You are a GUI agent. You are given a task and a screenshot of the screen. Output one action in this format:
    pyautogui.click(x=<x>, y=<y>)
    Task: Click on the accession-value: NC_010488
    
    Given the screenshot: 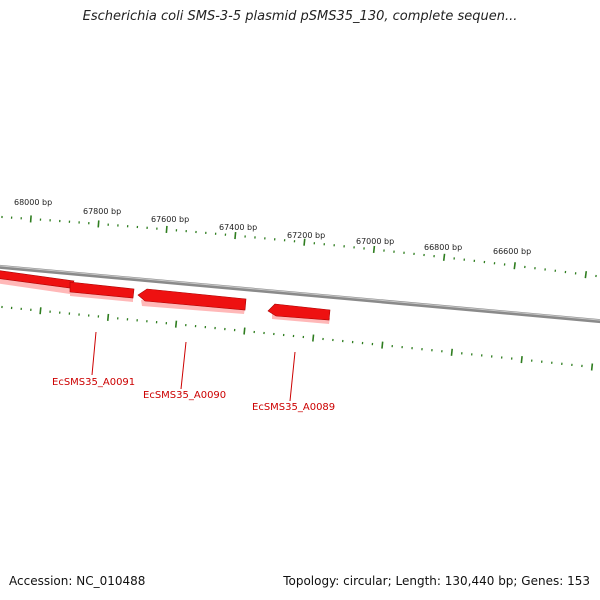 What is the action you would take?
    pyautogui.click(x=111, y=581)
    